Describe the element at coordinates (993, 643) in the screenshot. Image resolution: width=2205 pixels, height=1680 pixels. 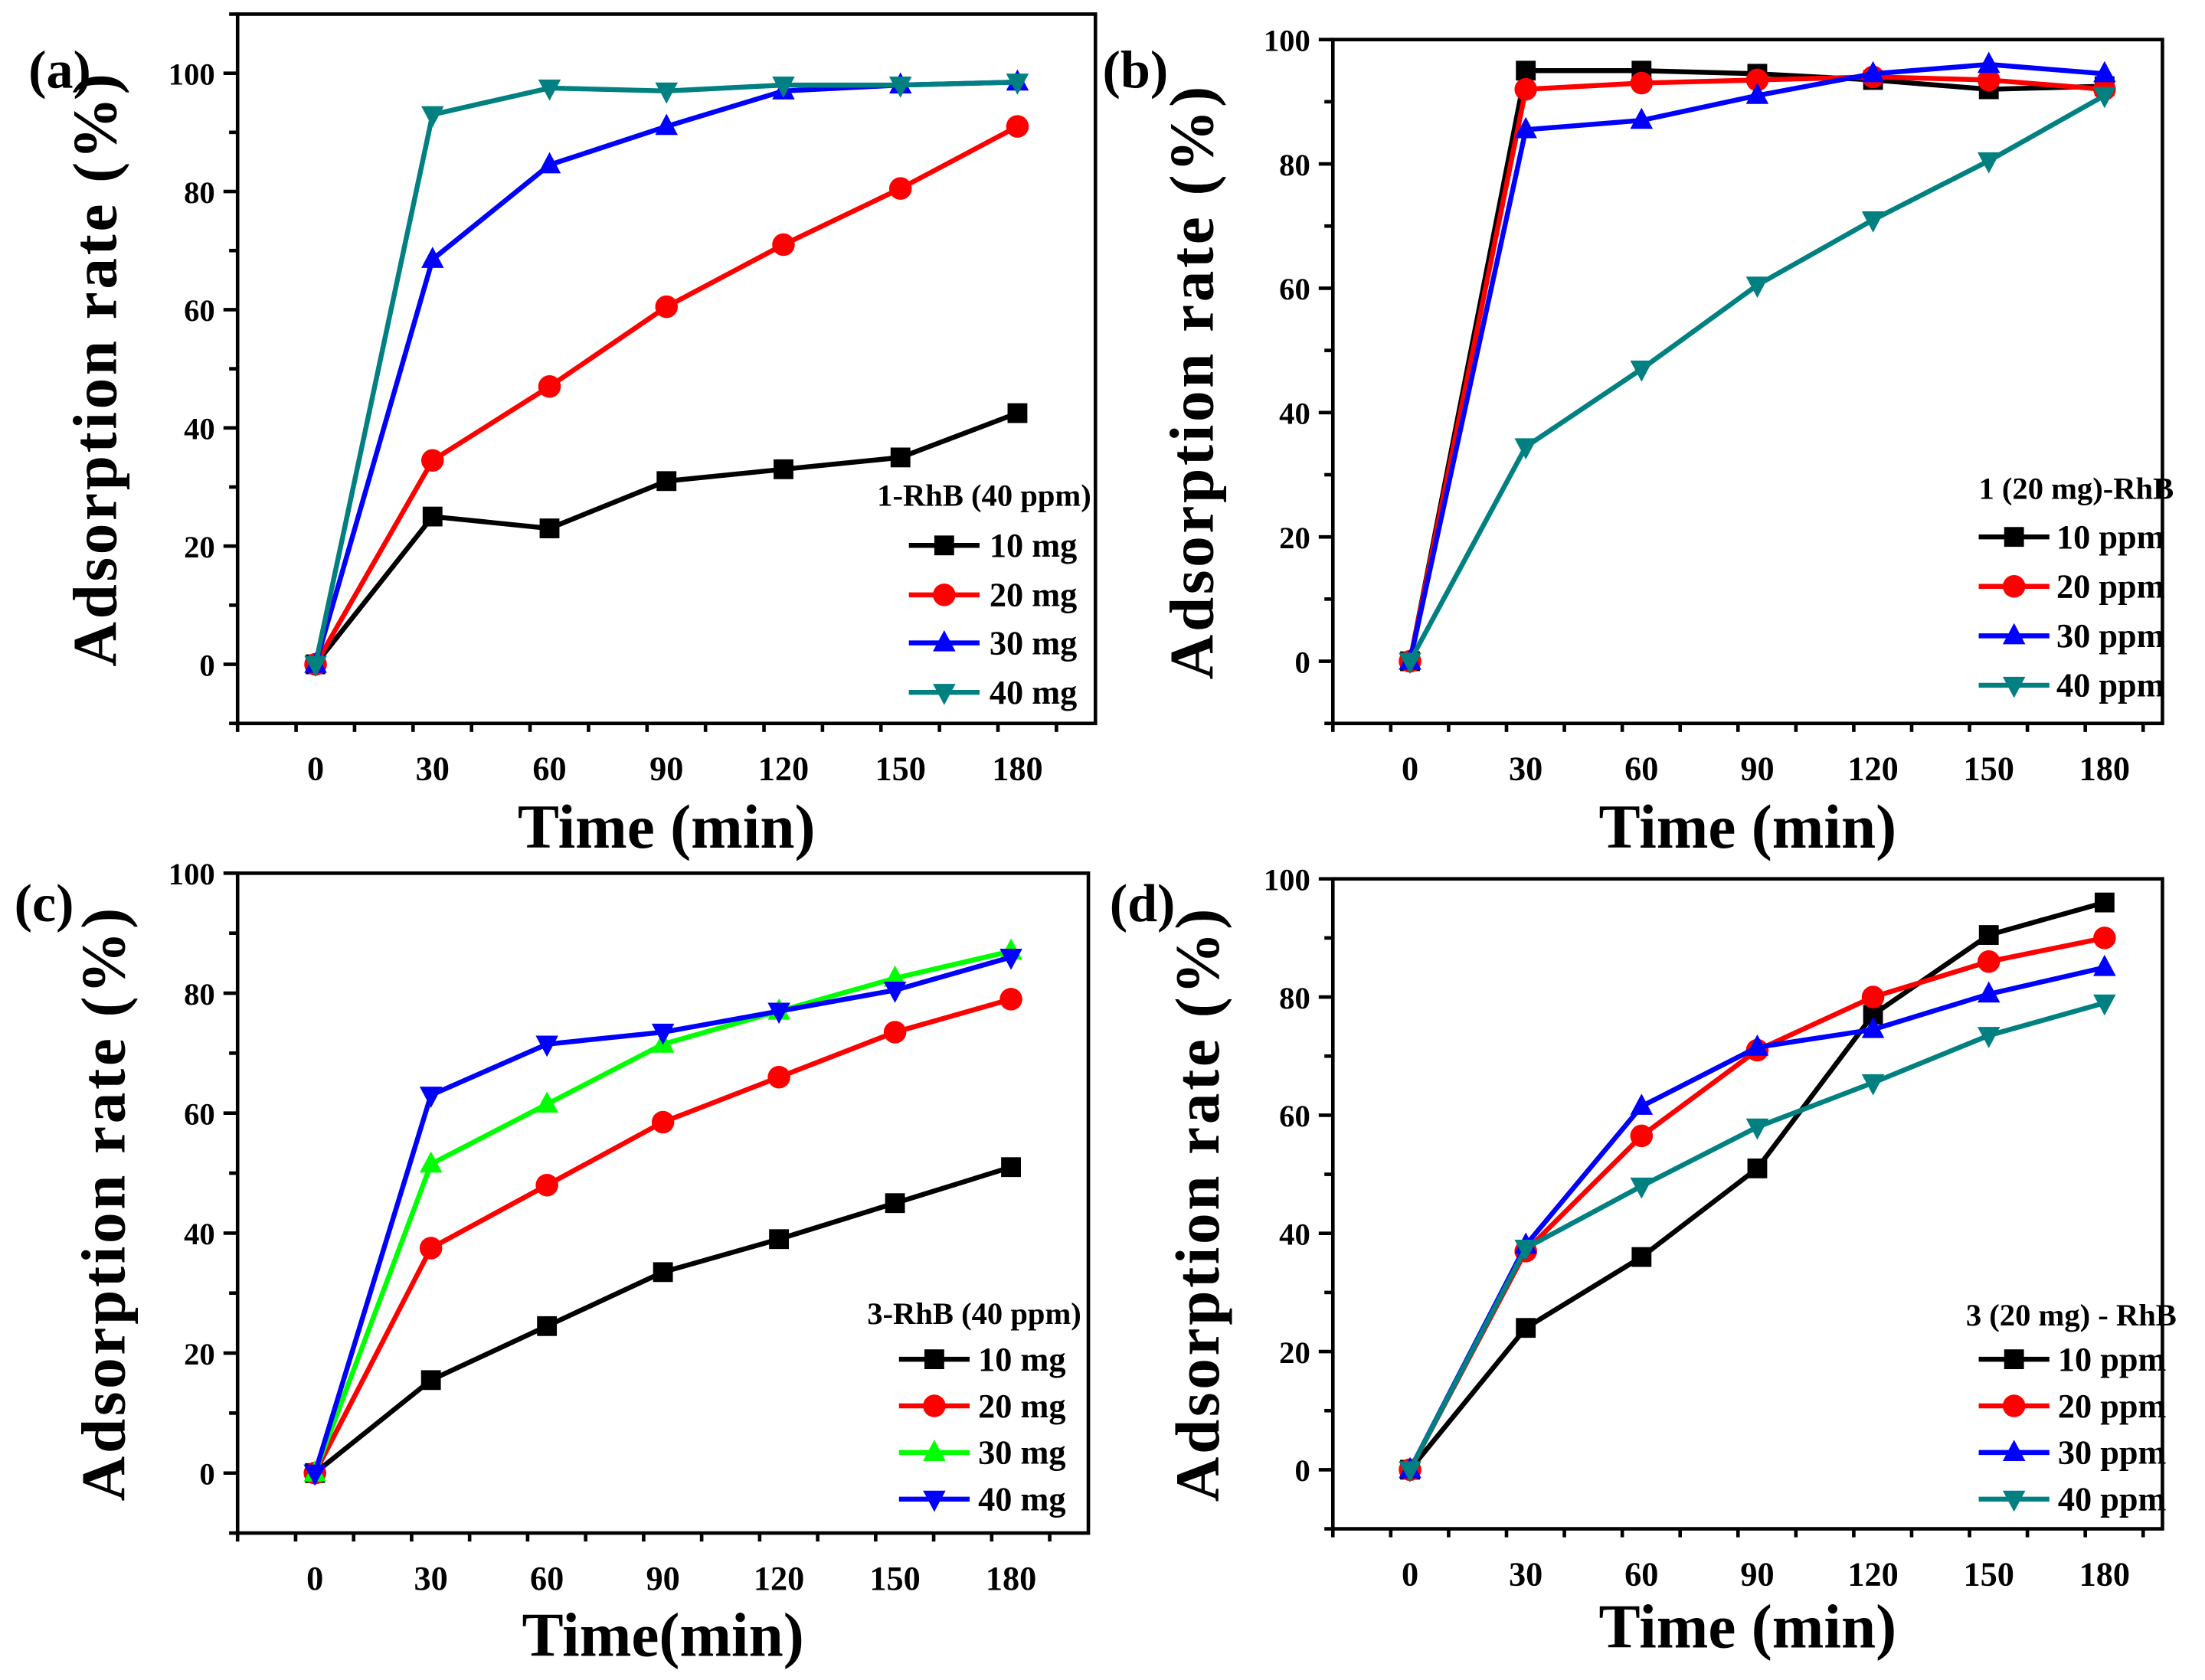
I see `legend-entry: 30 mg` at that location.